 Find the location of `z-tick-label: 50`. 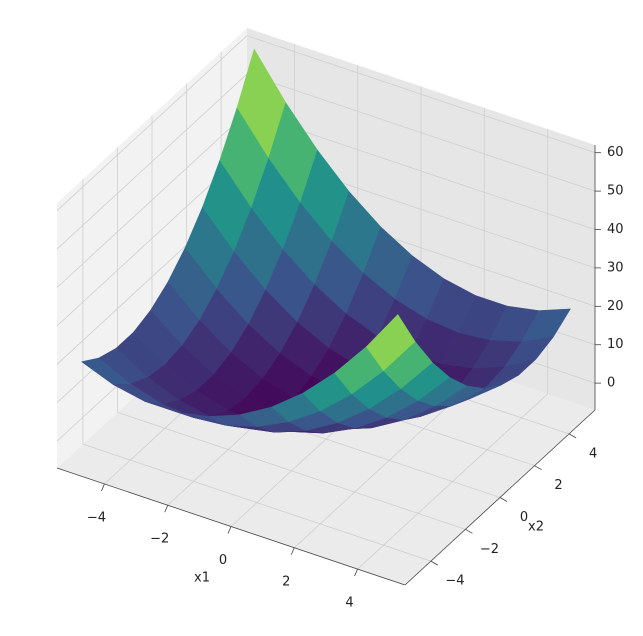

z-tick-label: 50 is located at coordinates (615, 191).